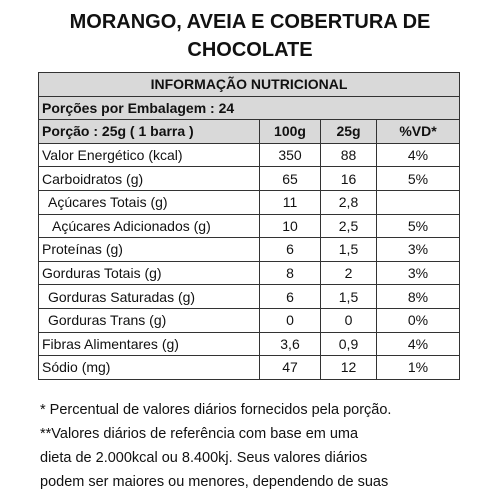 The image size is (500, 500). Describe the element at coordinates (290, 226) in the screenshot. I see `nutrient-value: 10` at that location.